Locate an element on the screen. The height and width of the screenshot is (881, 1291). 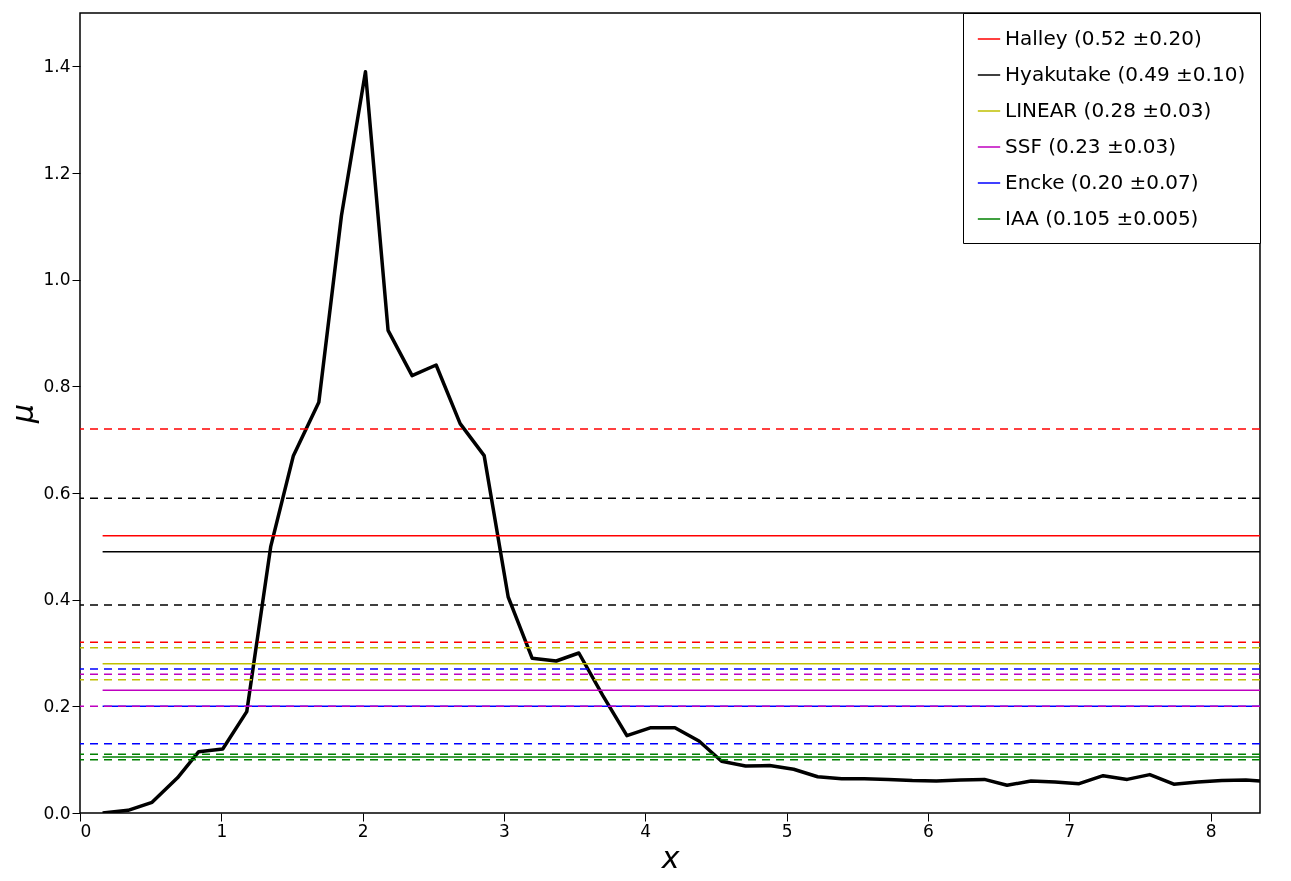
x-tick-label: 1 is located at coordinates (222, 830).